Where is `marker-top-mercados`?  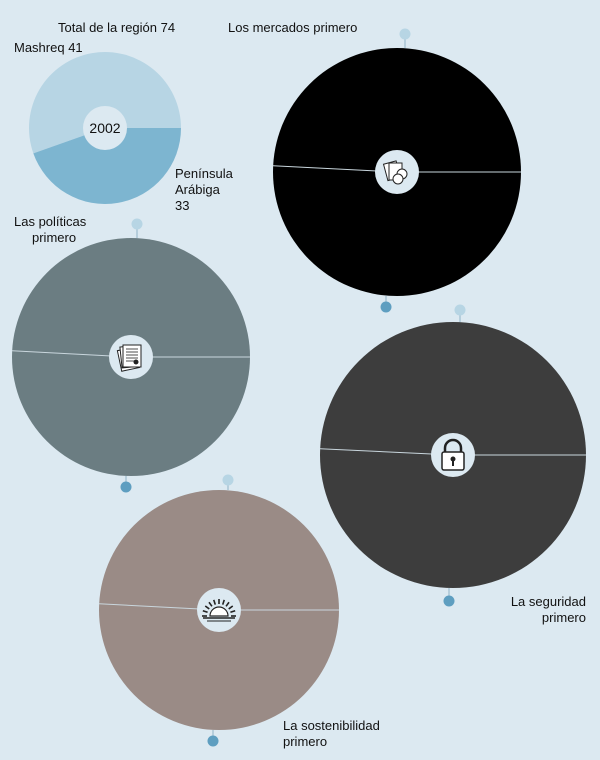
marker-top-mercados is located at coordinates (405, 34).